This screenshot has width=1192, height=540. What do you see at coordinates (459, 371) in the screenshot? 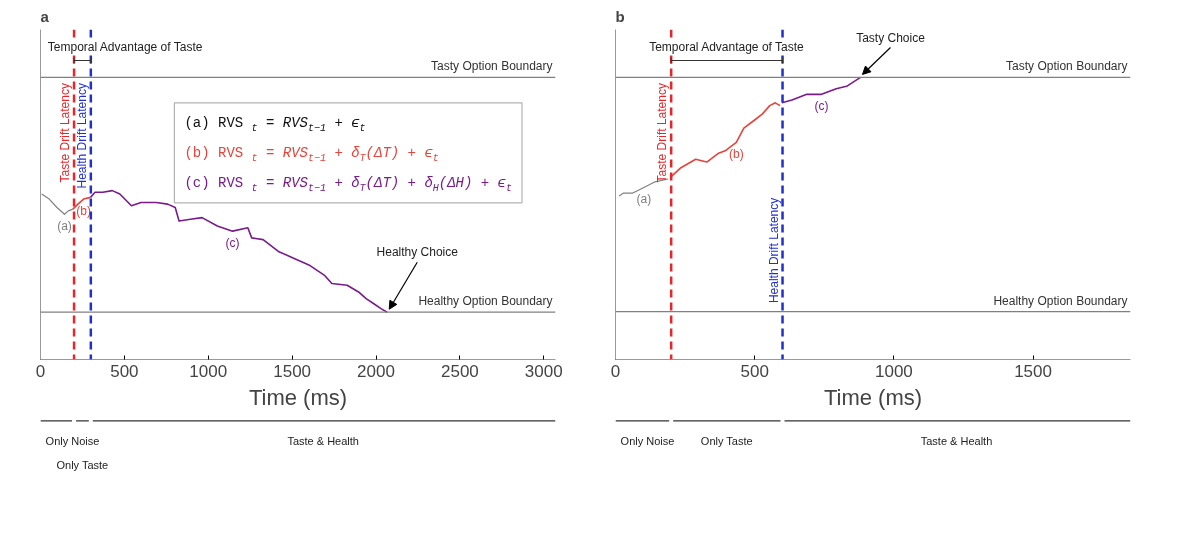
I see `x-tick-label: 2500` at bounding box center [459, 371].